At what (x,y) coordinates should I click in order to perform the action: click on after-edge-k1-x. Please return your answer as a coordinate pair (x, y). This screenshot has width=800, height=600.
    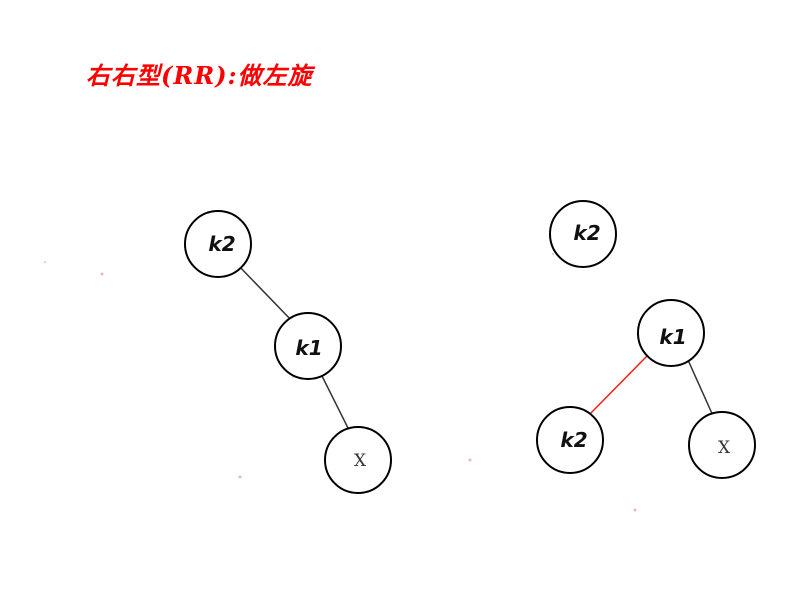
    Looking at the image, I should click on (701, 389).